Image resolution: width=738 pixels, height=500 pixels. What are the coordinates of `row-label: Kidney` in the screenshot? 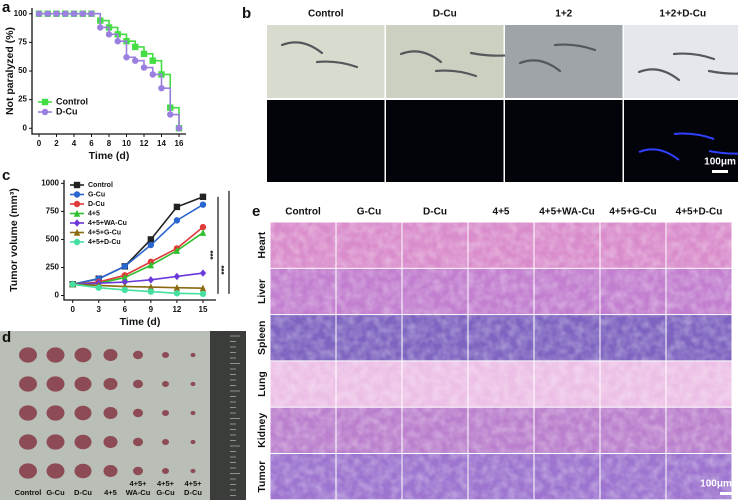 It's located at (262, 430).